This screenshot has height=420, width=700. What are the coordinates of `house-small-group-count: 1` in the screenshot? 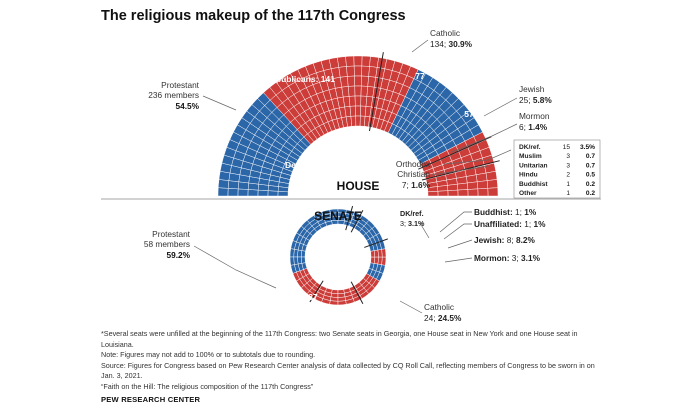 It's located at (568, 184).